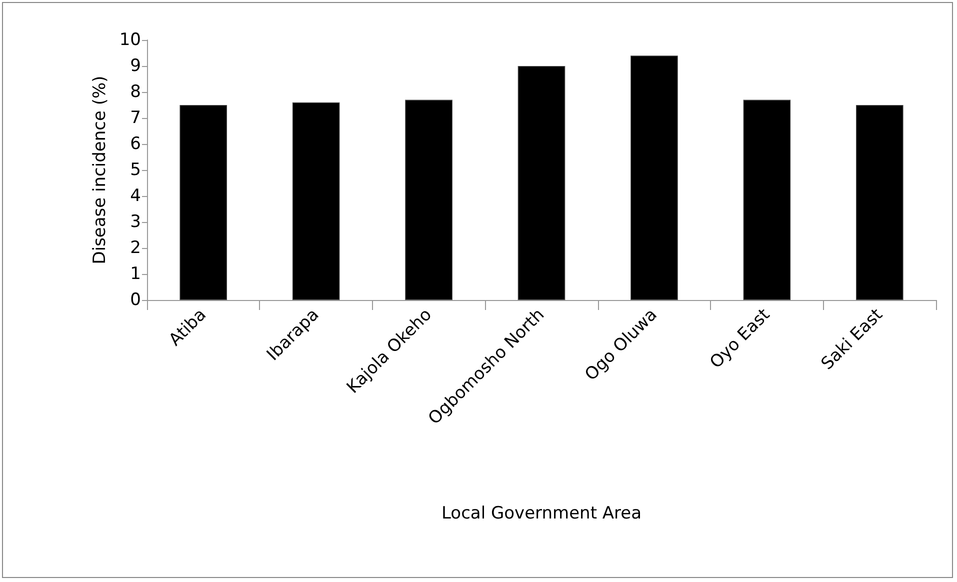 This screenshot has height=582, width=957. I want to click on y-tick-label: 7, so click(135, 118).